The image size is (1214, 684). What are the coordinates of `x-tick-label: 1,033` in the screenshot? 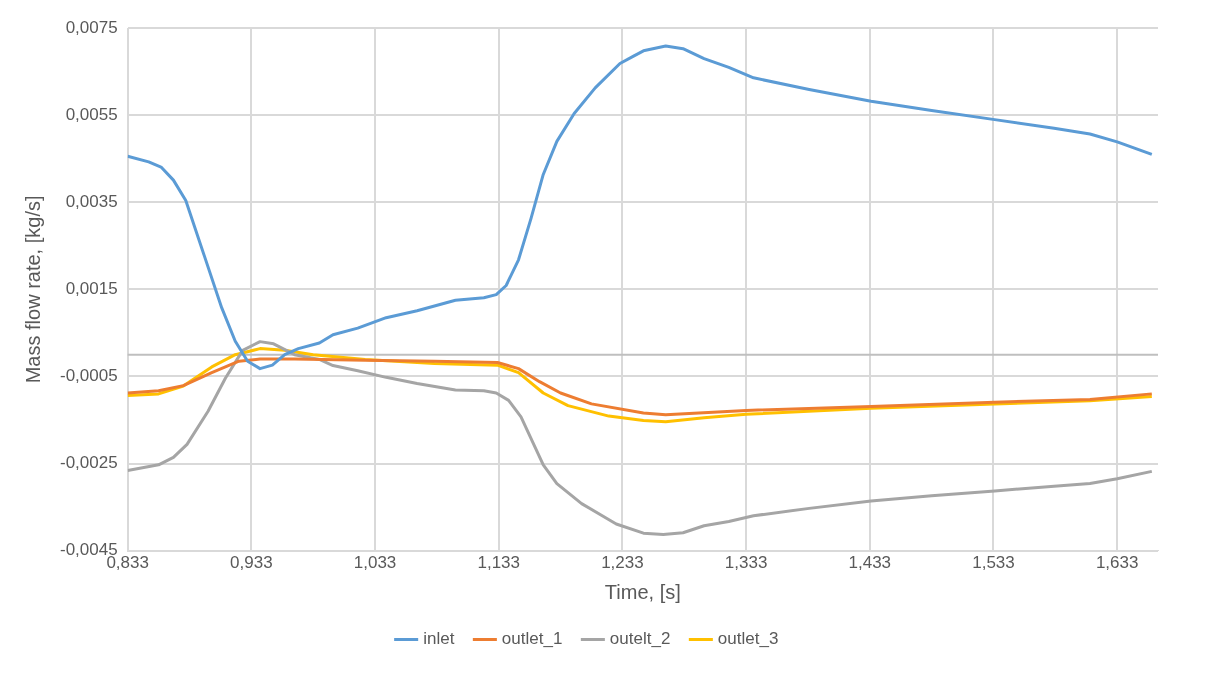 It's located at (375, 563).